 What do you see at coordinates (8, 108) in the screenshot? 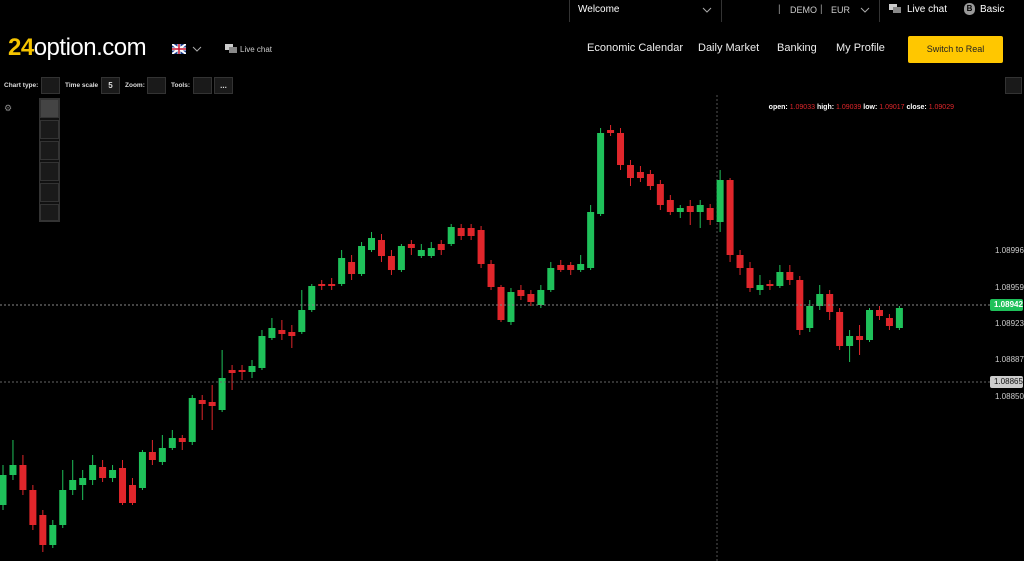
I see `settings-icon: ⚙` at bounding box center [8, 108].